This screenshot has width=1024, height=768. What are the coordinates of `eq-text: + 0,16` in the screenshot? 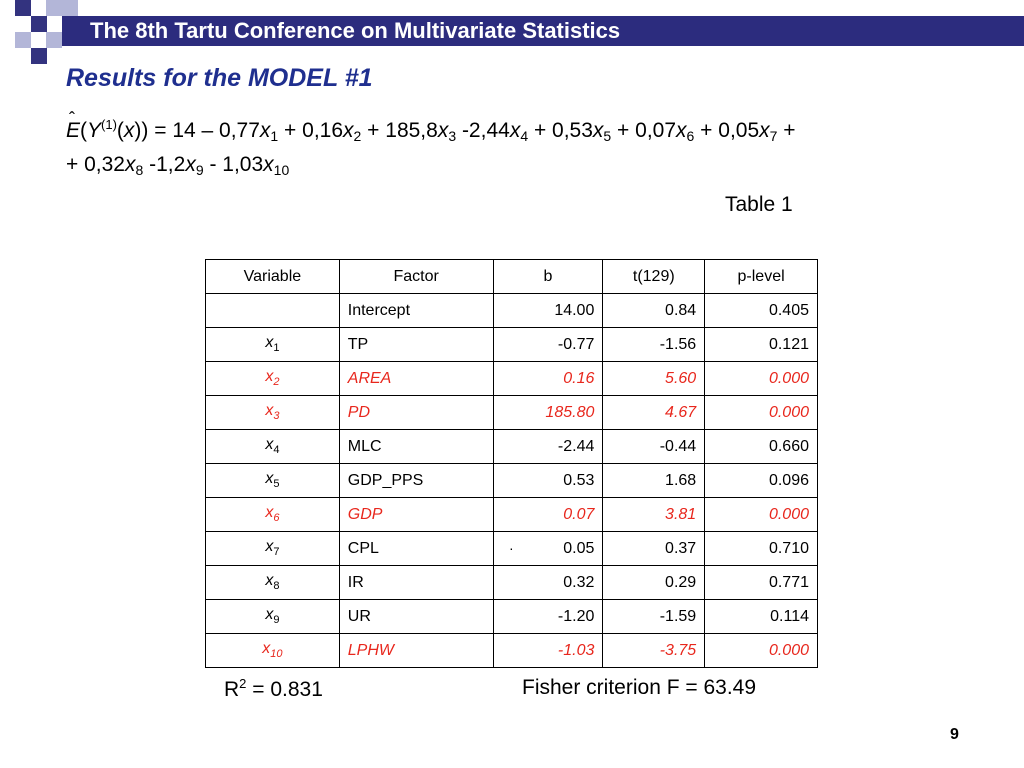 It's located at (311, 130).